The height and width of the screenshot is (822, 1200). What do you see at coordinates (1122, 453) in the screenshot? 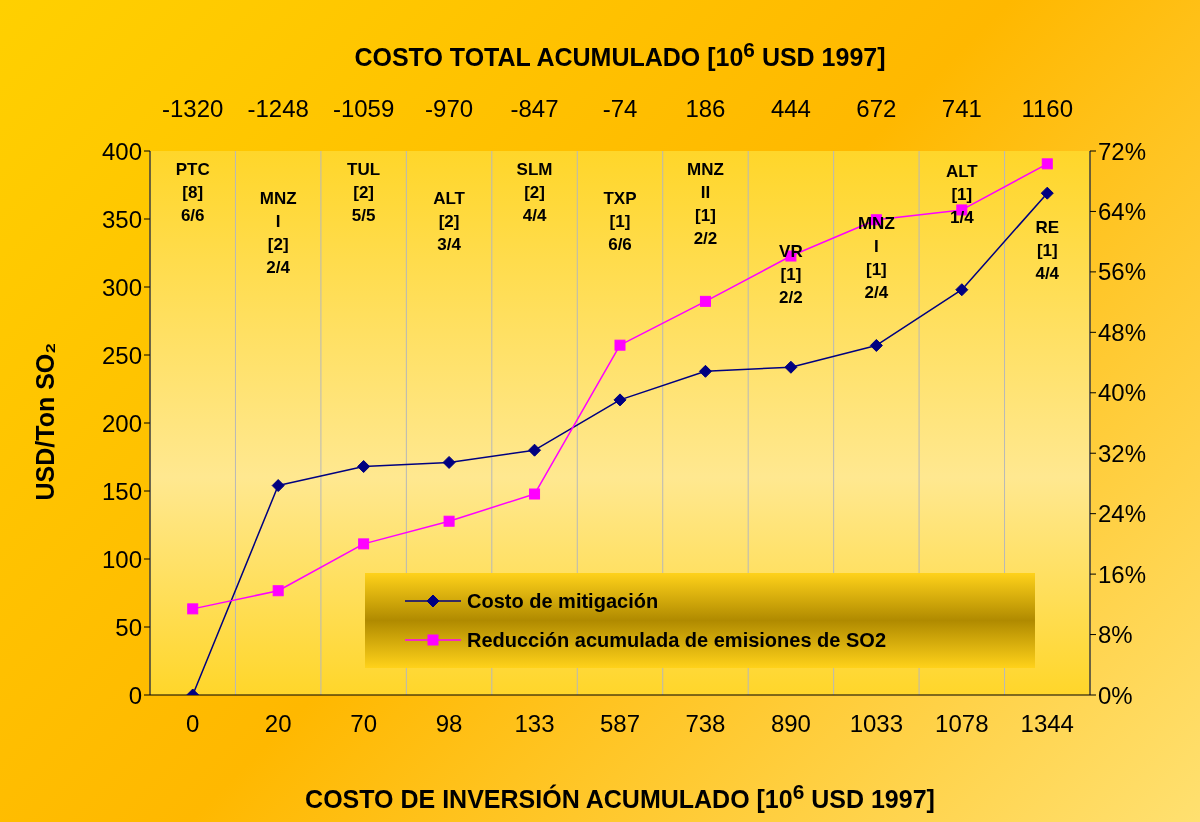
I see `y2-tick-label: 32%` at bounding box center [1122, 453].